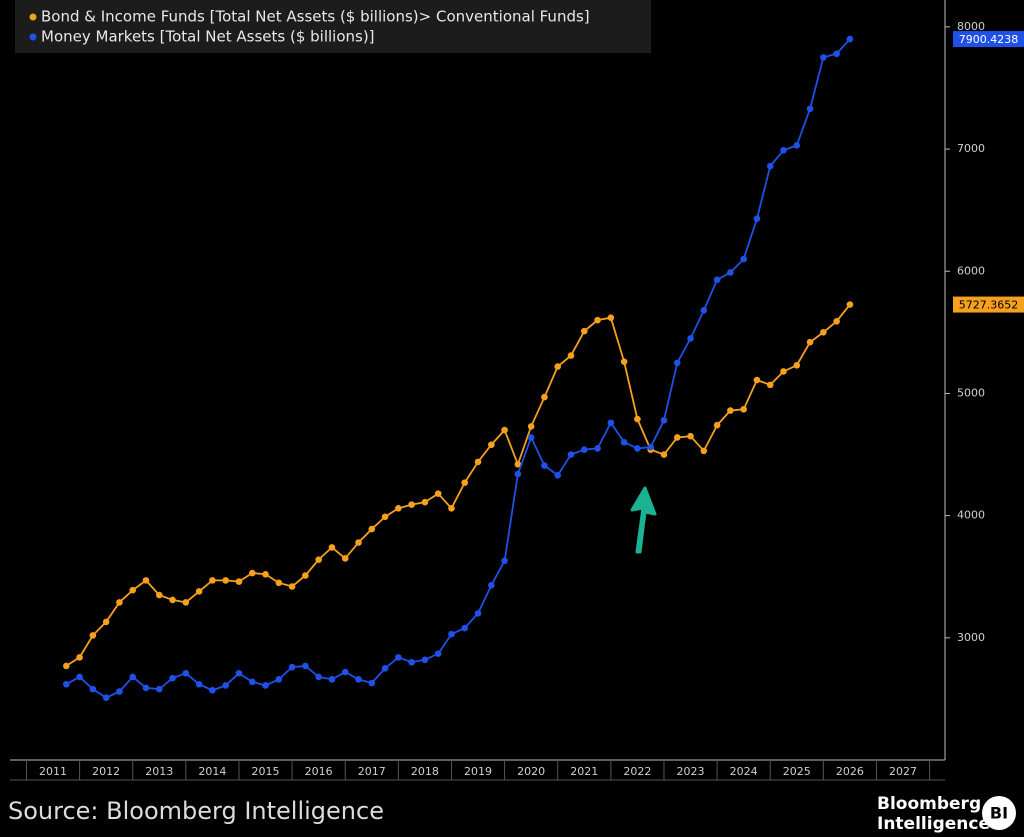 This screenshot has width=1024, height=837. What do you see at coordinates (971, 637) in the screenshot?
I see `y-tick-label: 3000` at bounding box center [971, 637].